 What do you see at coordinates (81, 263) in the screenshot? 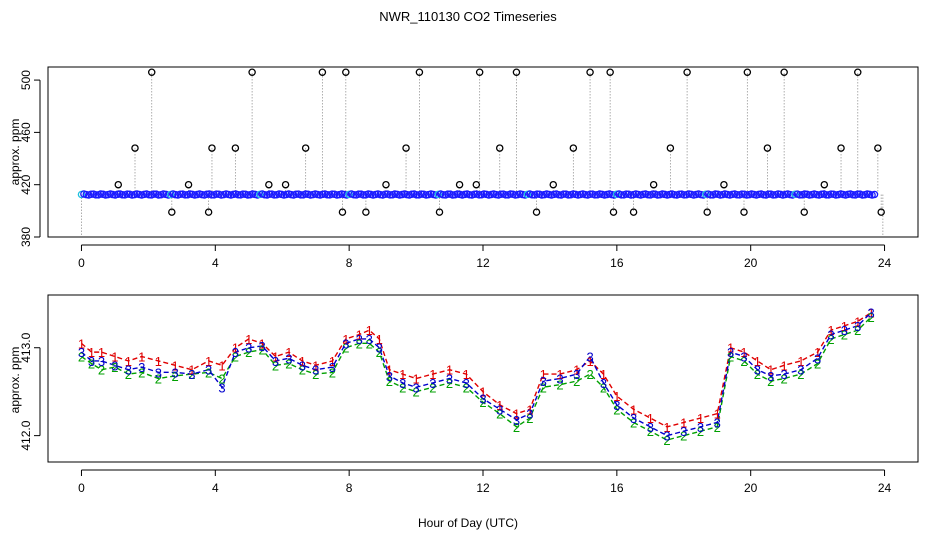
I see `top-x-tick-label: 0` at bounding box center [81, 263].